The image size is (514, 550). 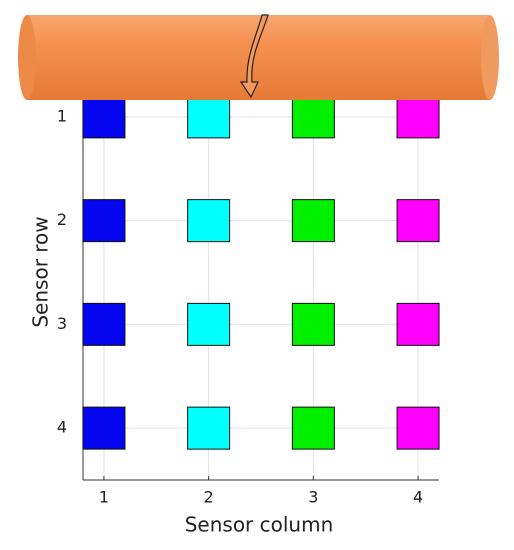 What do you see at coordinates (418, 497) in the screenshot?
I see `x-tick-label: 4` at bounding box center [418, 497].